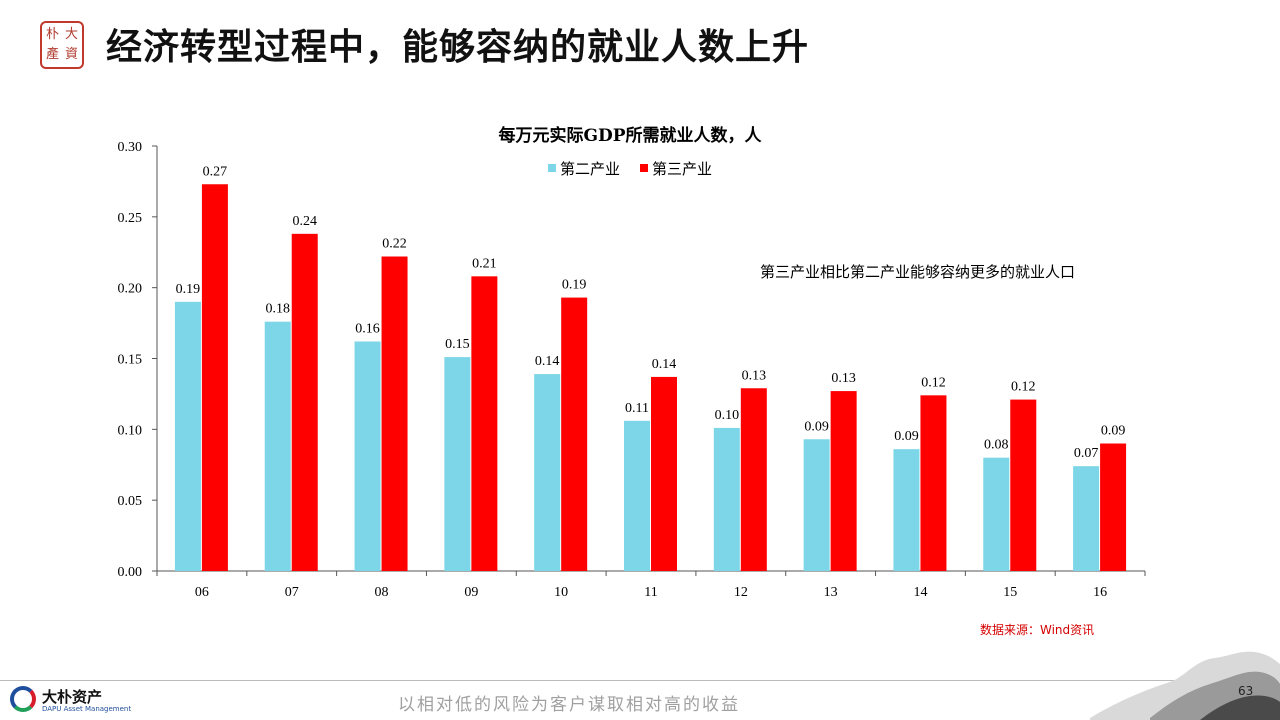 The image size is (1280, 720). Describe the element at coordinates (650, 592) in the screenshot. I see `x-tick-label: 11` at that location.